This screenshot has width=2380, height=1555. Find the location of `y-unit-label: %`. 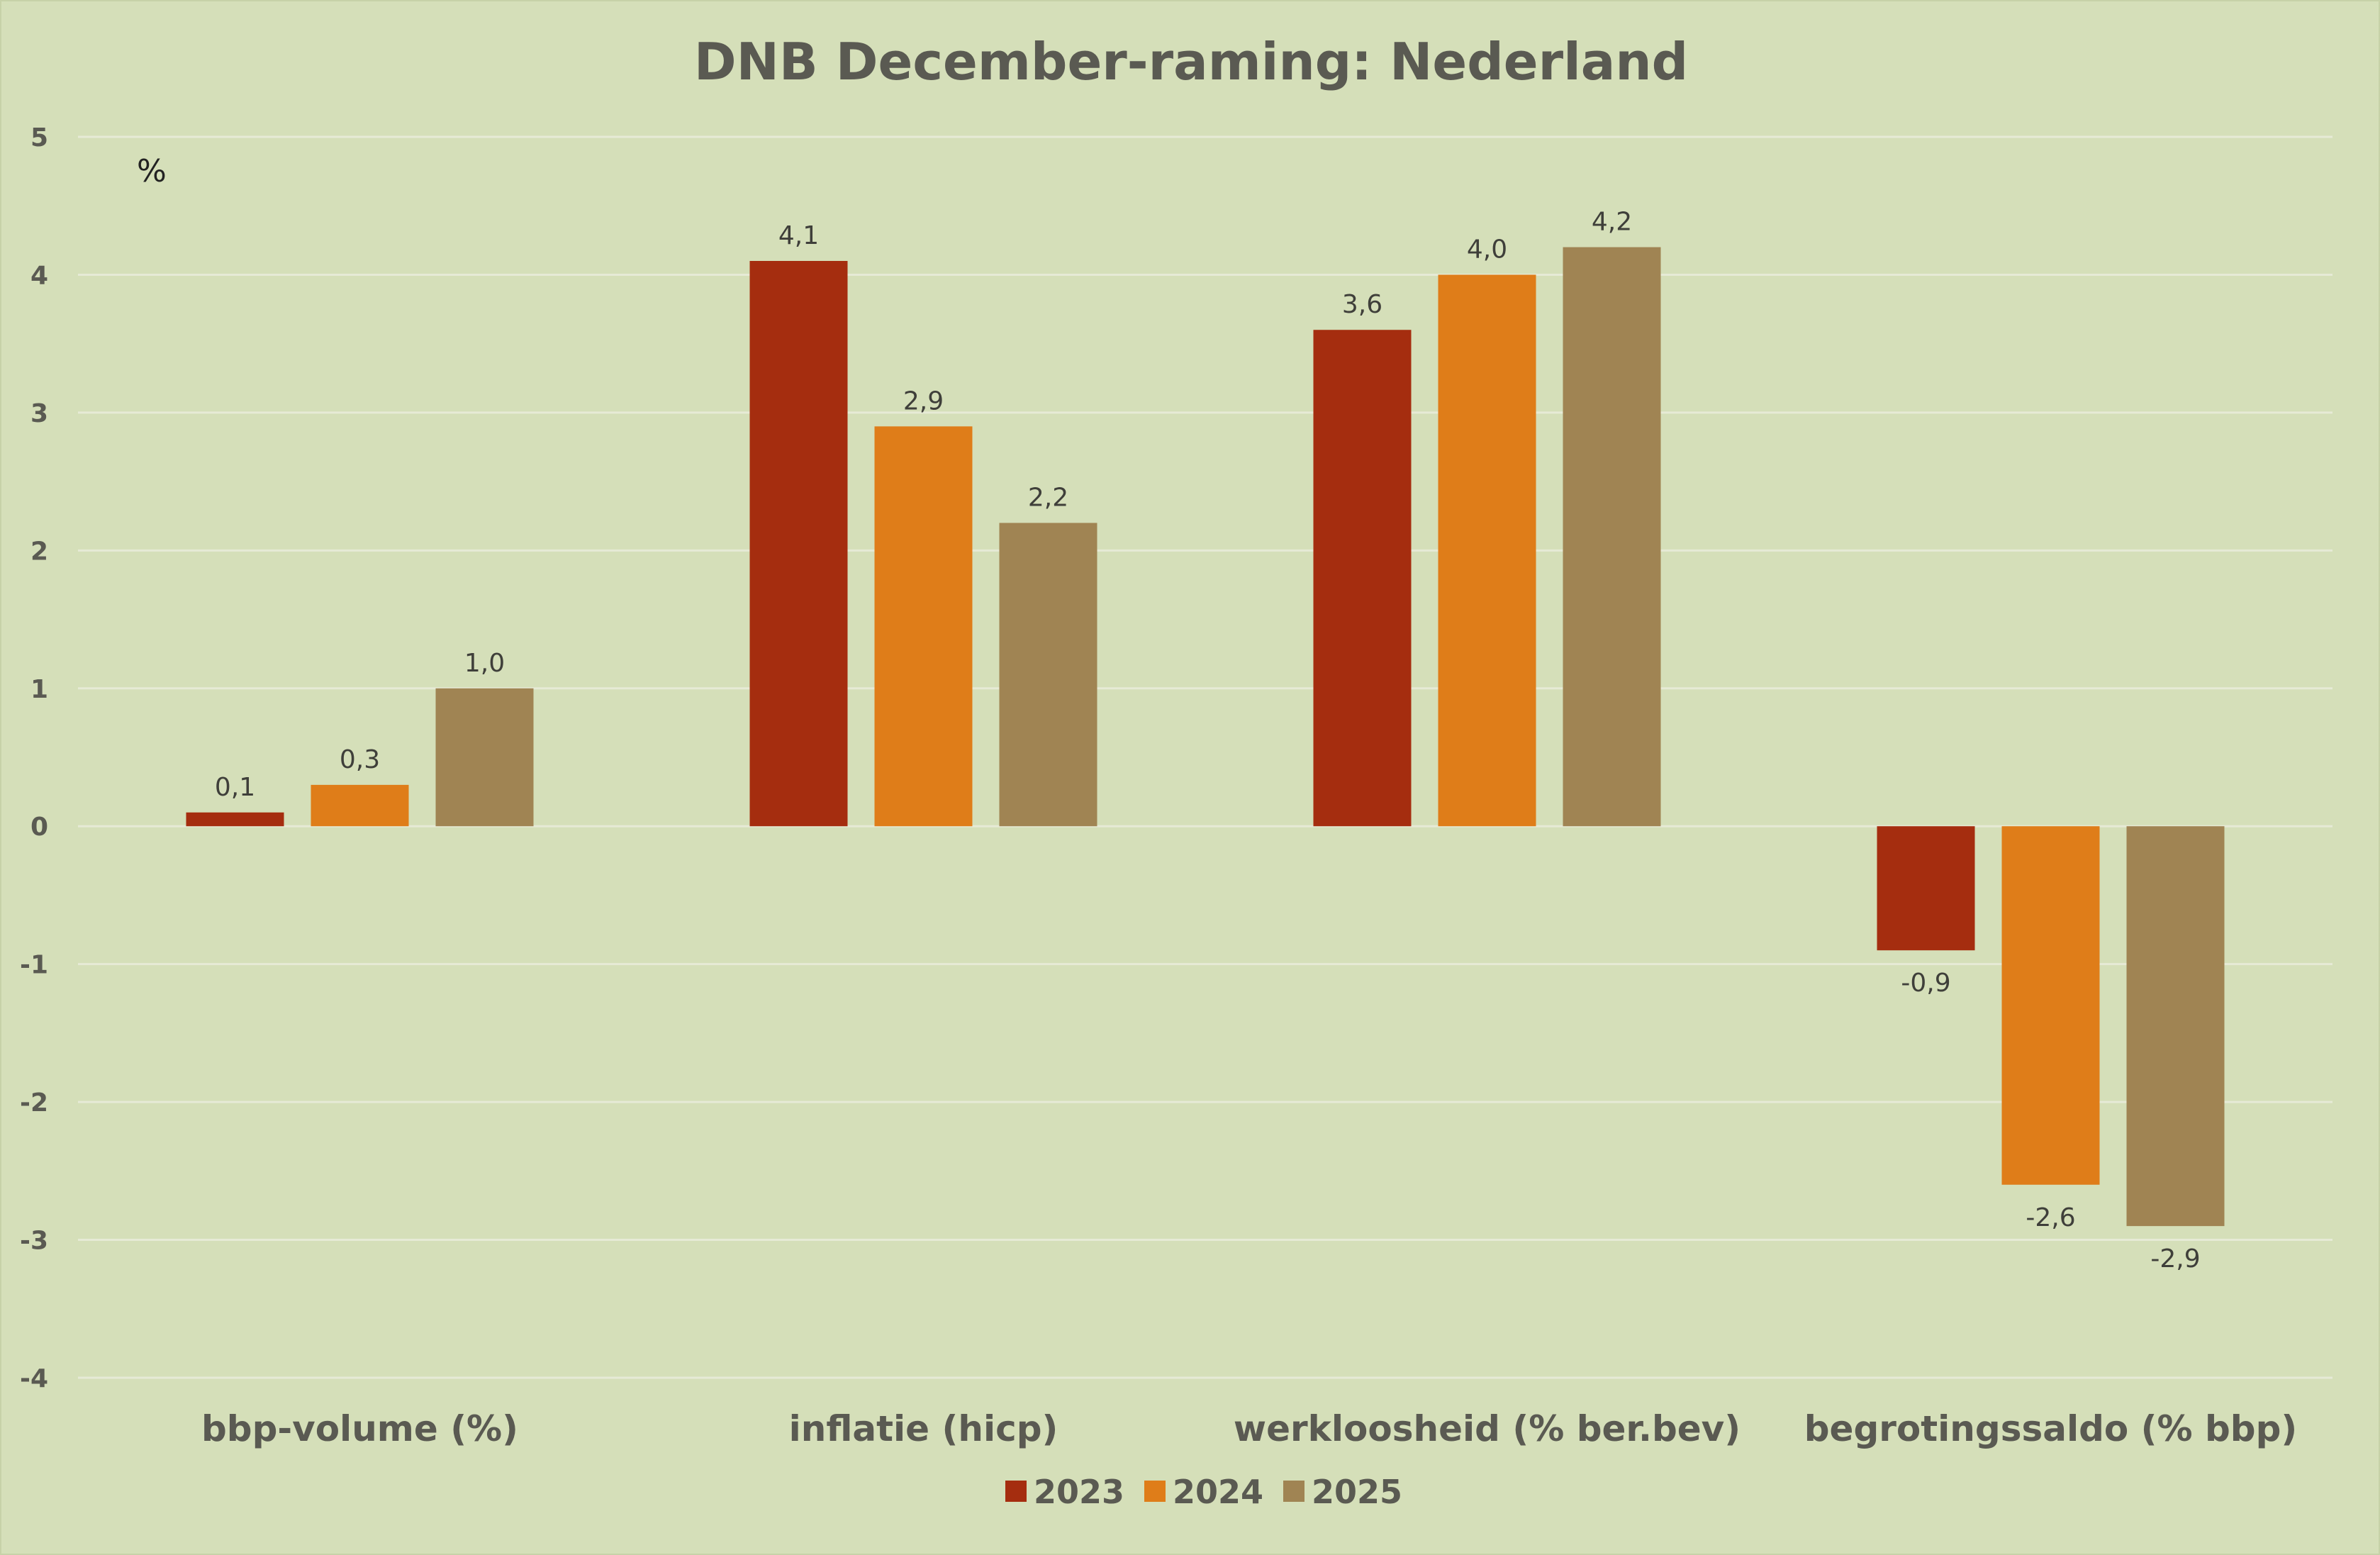

y-unit-label: % is located at coordinates (152, 171).